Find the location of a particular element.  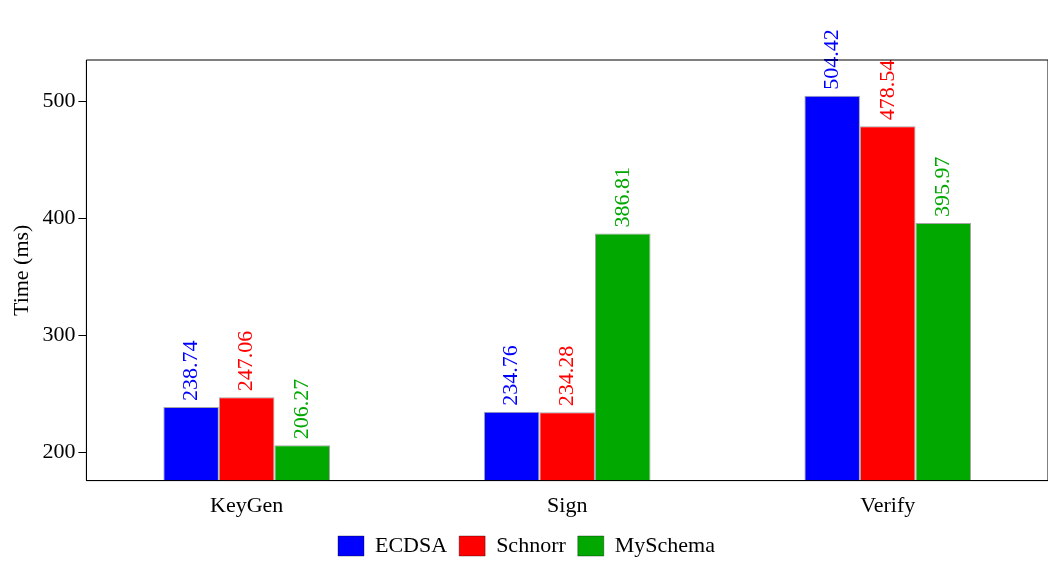

data-label: 247.06 is located at coordinates (245, 361).